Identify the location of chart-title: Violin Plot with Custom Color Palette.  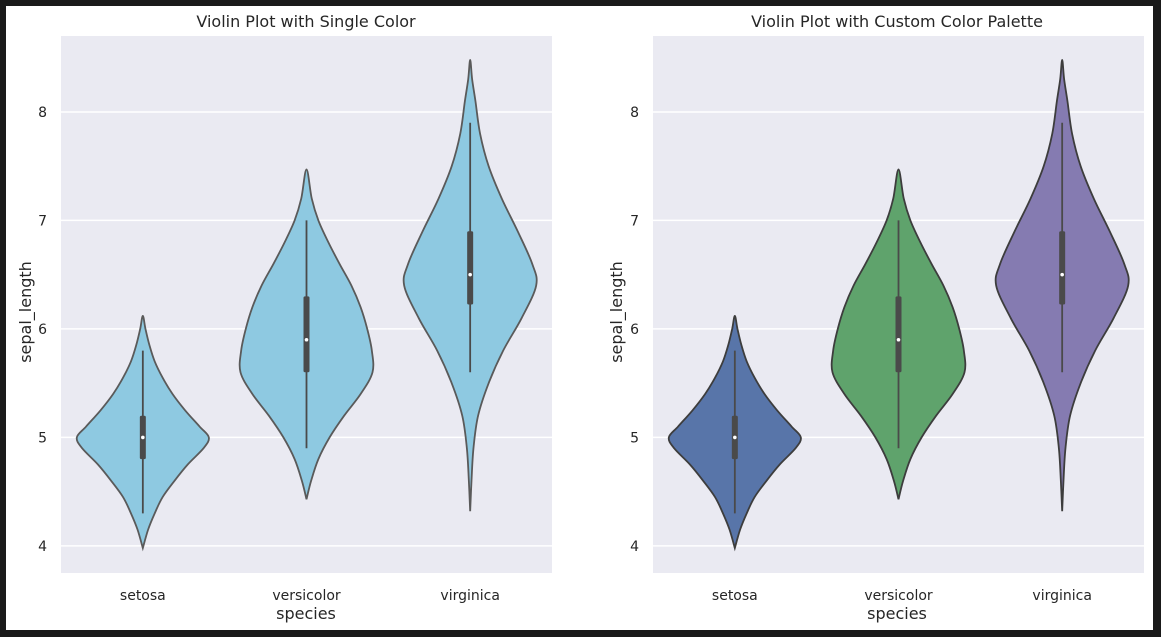
(897, 21).